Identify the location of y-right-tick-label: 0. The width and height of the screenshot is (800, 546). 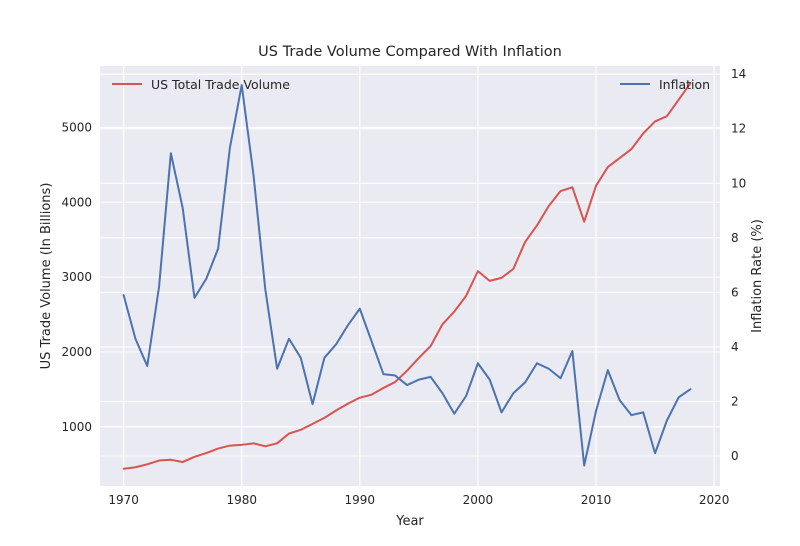
(735, 456).